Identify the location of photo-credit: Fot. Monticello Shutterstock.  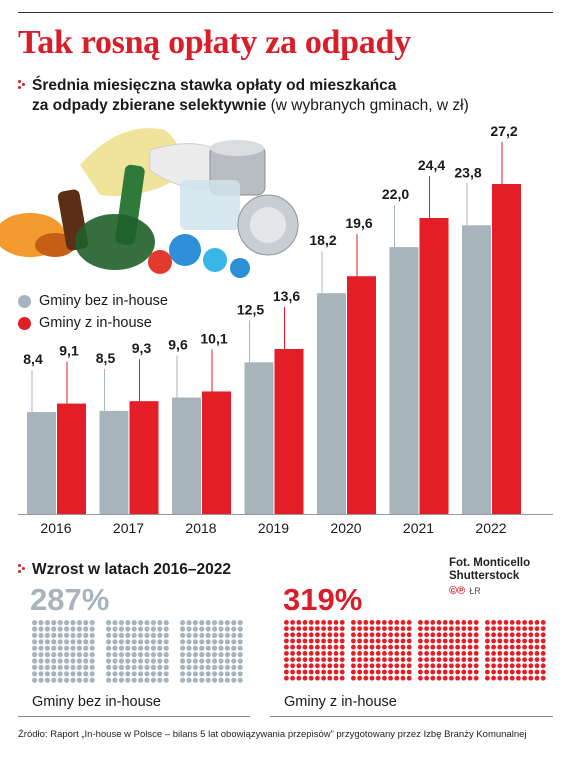
(489, 570).